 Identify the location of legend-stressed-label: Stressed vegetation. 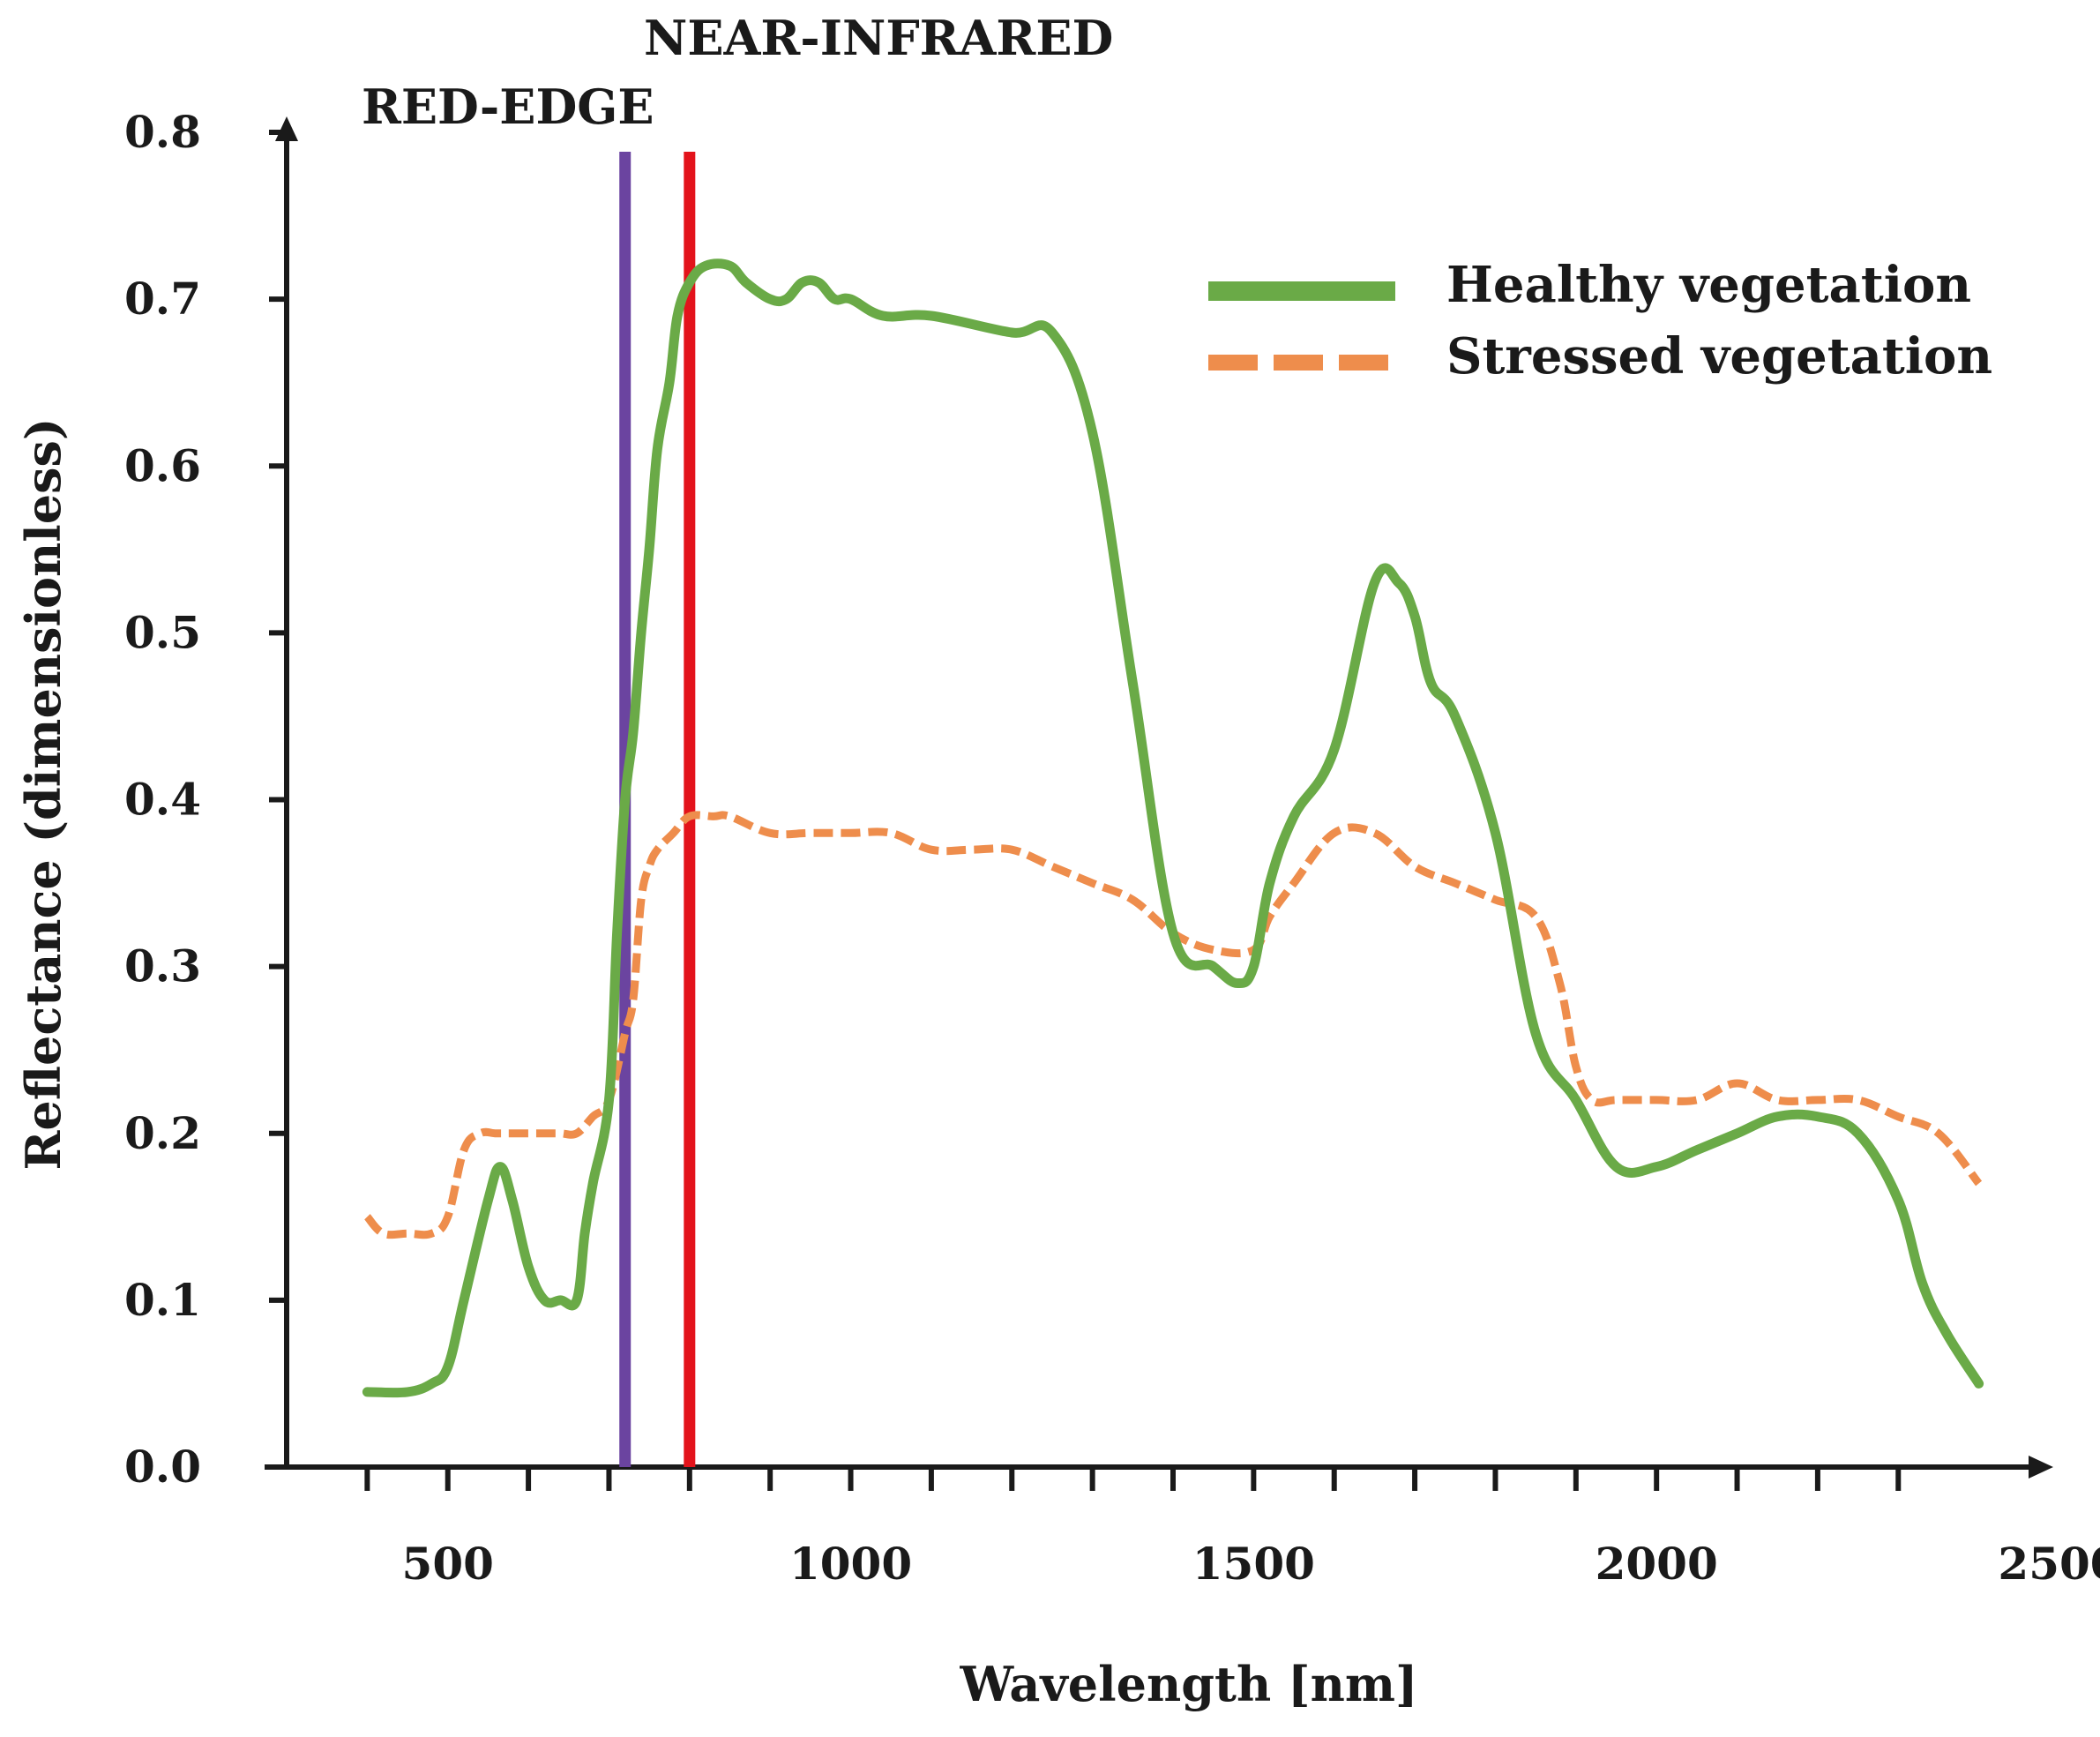
(1719, 356).